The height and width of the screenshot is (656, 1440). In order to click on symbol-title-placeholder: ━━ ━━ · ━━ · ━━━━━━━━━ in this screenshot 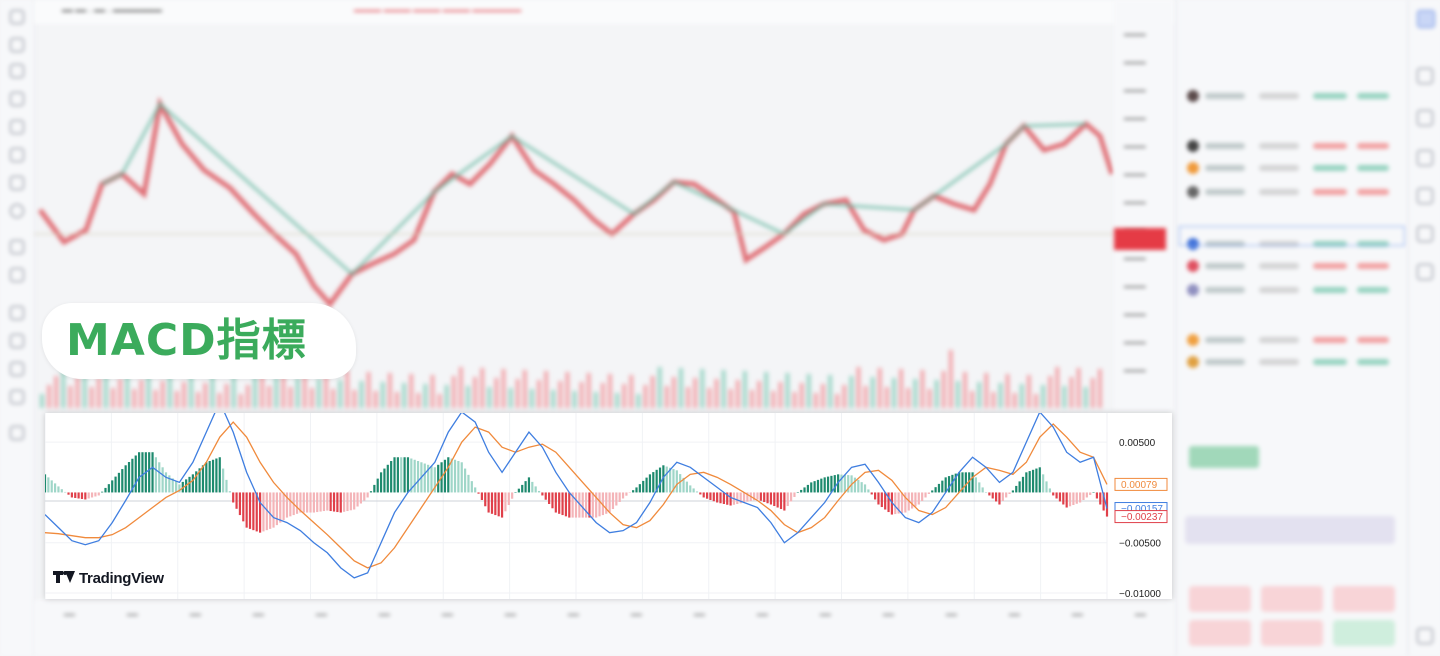, I will do `click(112, 11)`.